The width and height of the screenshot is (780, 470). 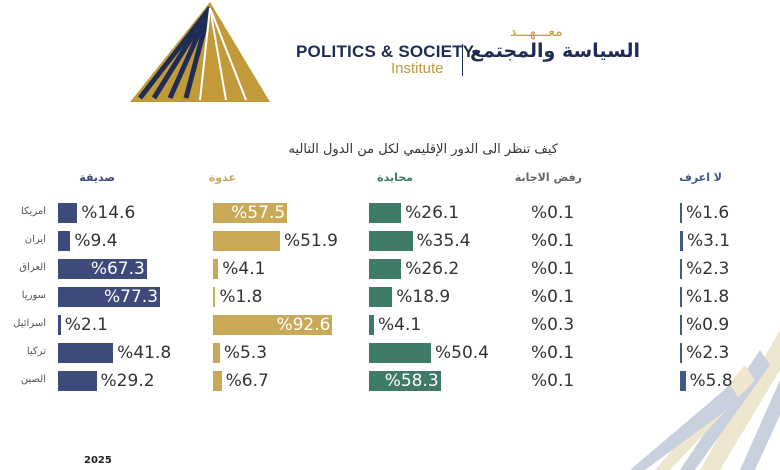 What do you see at coordinates (97, 177) in the screenshot?
I see `column-header-friendly: صديقة` at bounding box center [97, 177].